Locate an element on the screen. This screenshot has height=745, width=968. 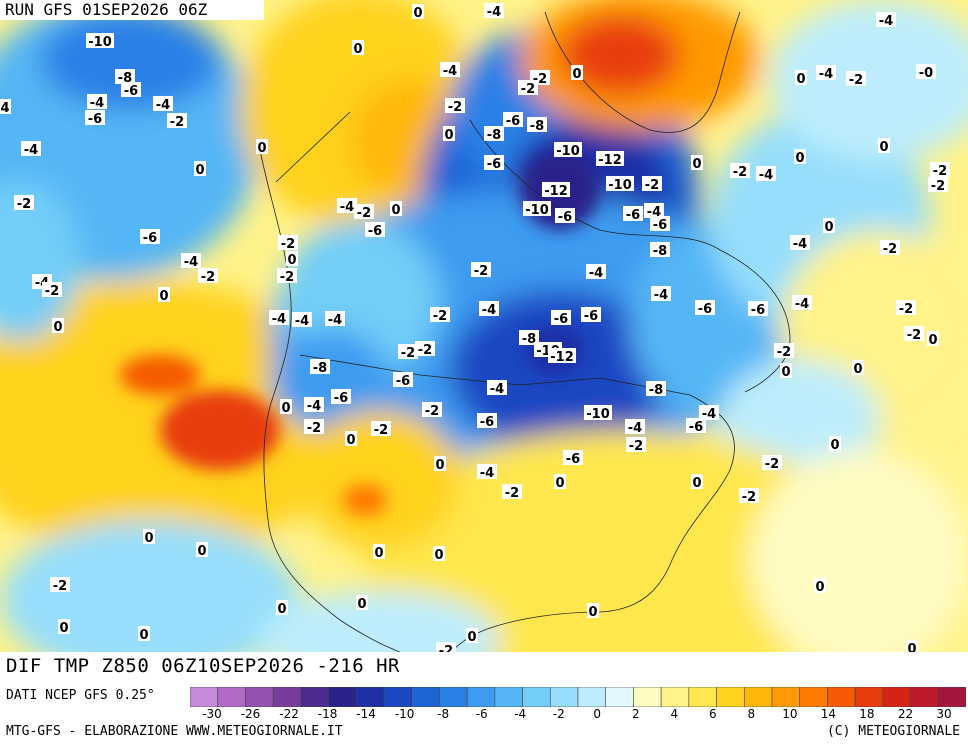
contour-label: 4 is located at coordinates (4, 108).